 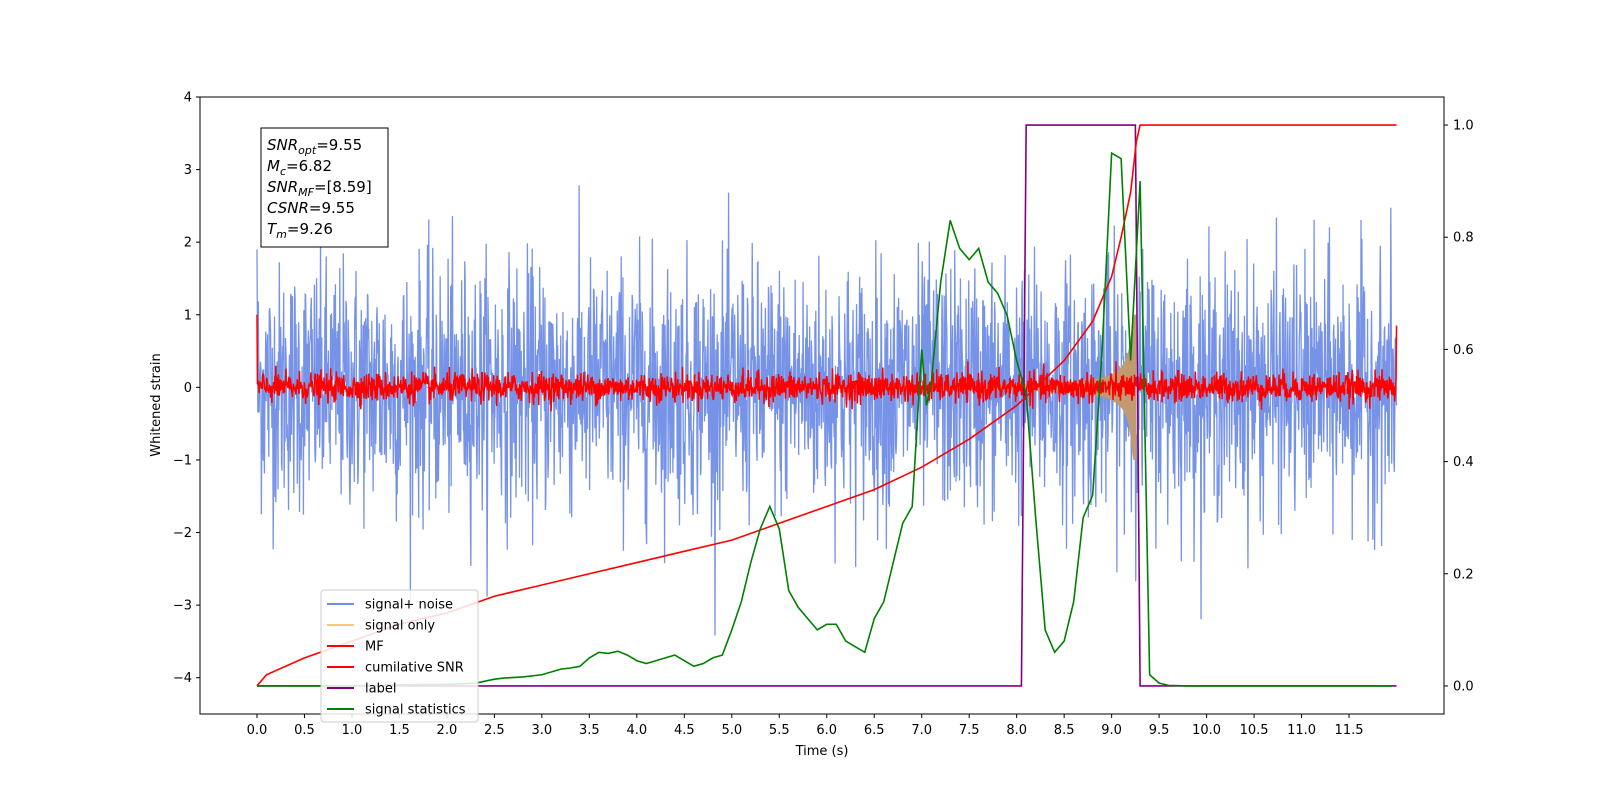 What do you see at coordinates (826, 730) in the screenshot?
I see `x-tick-label: 6.0` at bounding box center [826, 730].